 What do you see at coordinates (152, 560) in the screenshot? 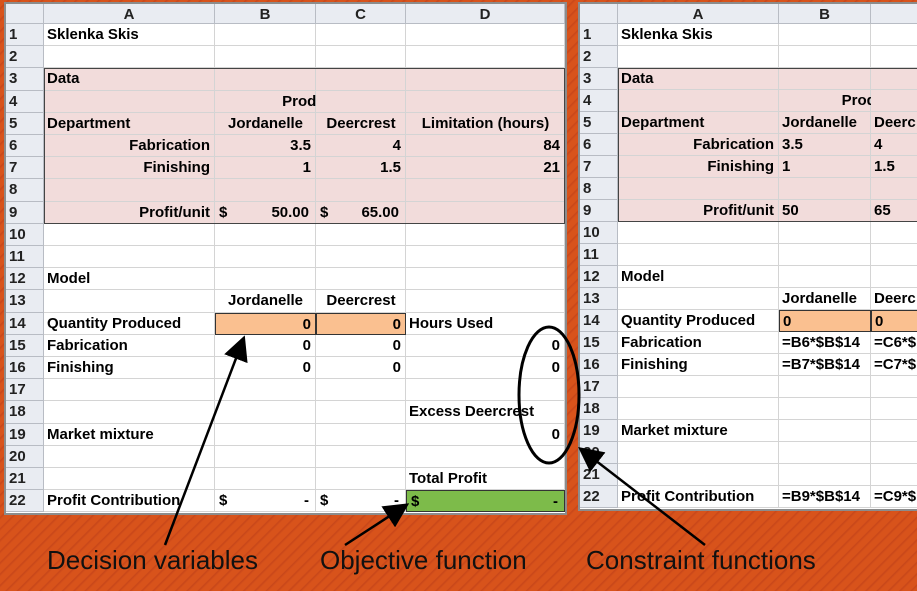
I see `annotation: Decision variables` at bounding box center [152, 560].